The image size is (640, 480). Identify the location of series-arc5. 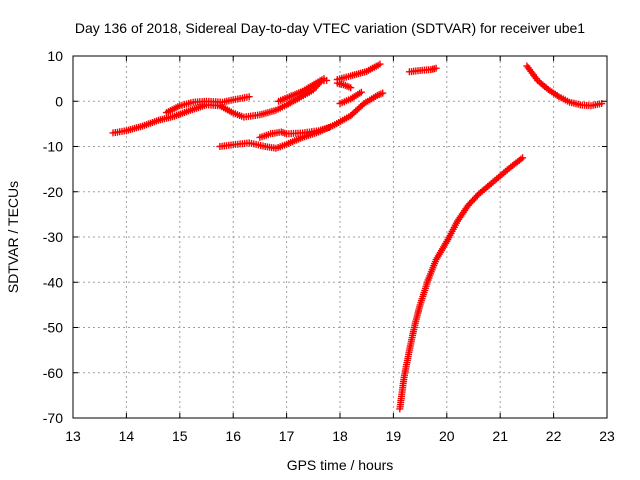
(301, 90).